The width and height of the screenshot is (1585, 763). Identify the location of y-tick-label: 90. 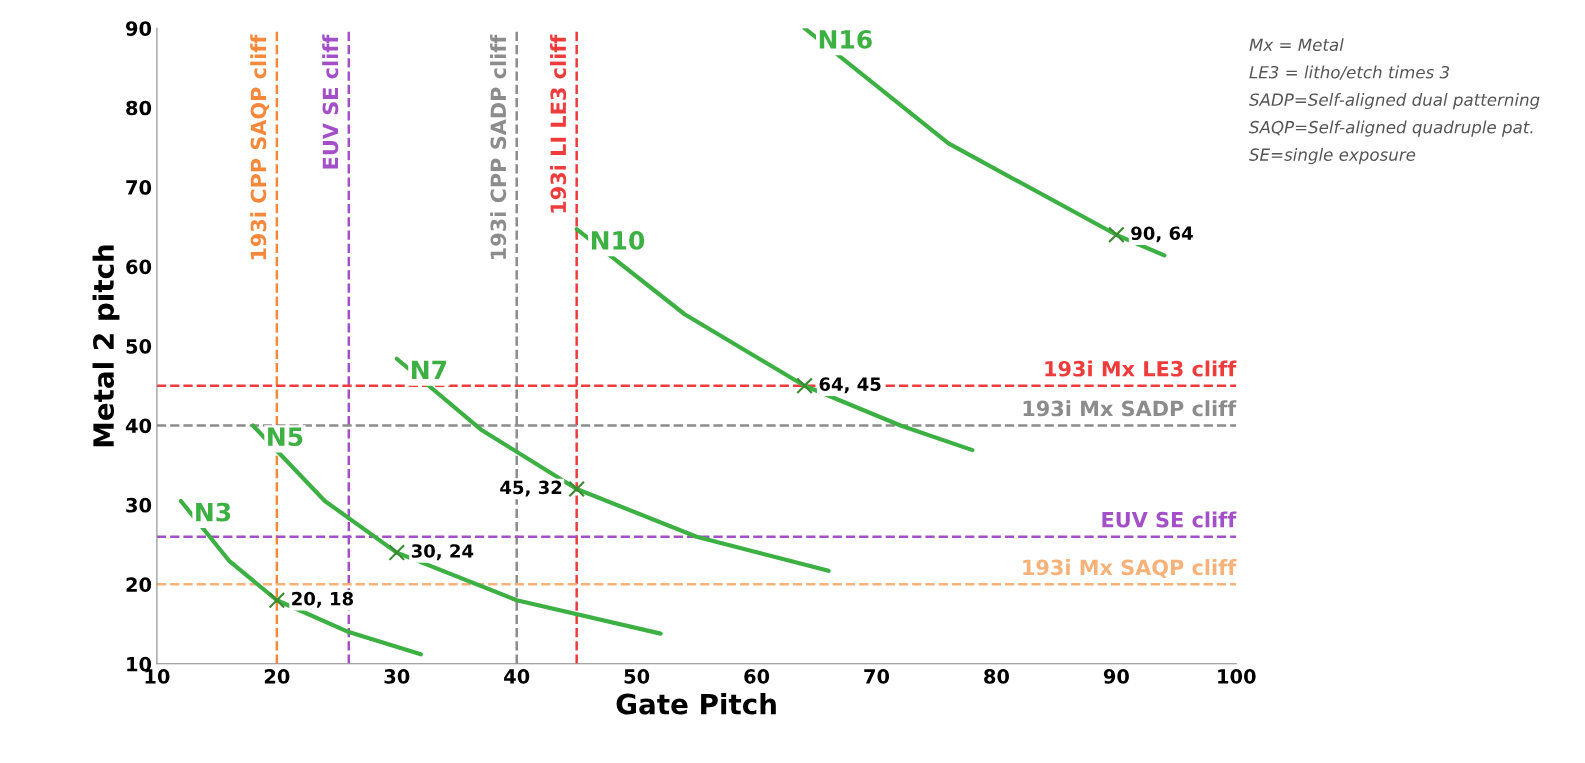
(139, 28).